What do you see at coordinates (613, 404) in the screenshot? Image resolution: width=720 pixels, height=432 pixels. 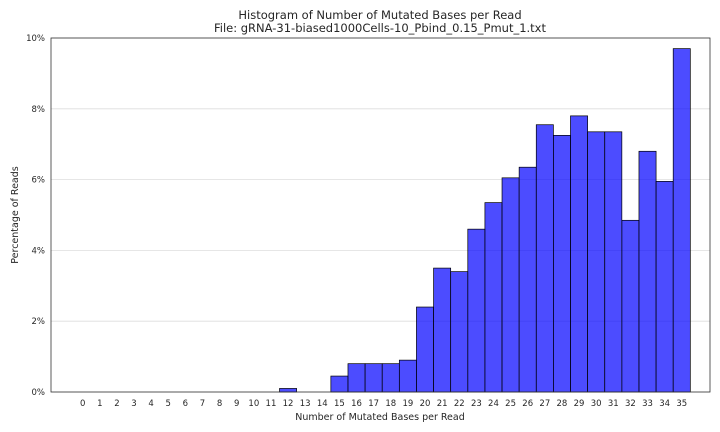 I see `x-tick-label: 31` at bounding box center [613, 404].